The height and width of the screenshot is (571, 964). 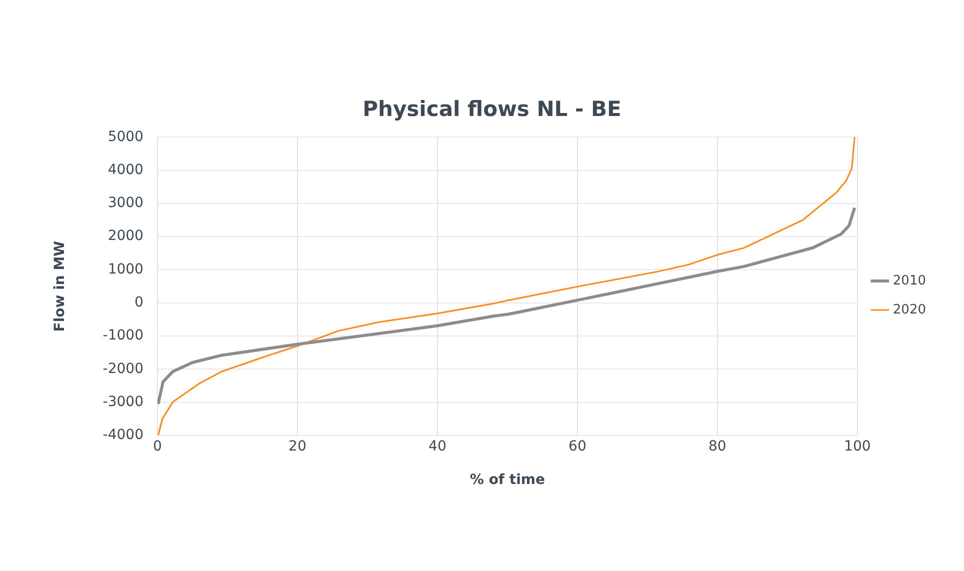 What do you see at coordinates (157, 446) in the screenshot?
I see `x-tick-label: 0` at bounding box center [157, 446].